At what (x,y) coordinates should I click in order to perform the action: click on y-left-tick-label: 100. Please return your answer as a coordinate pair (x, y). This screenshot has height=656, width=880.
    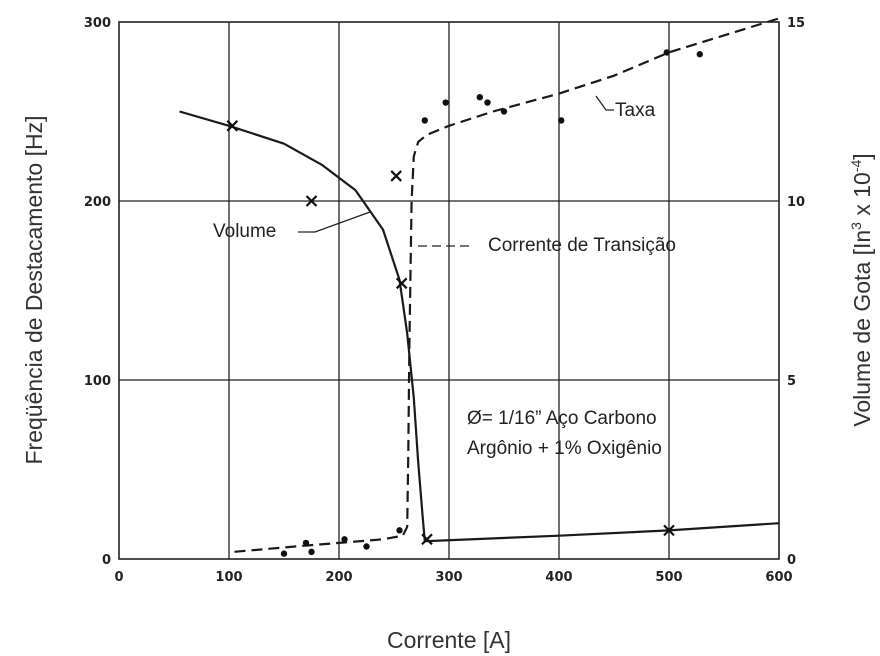
    Looking at the image, I should click on (97, 381).